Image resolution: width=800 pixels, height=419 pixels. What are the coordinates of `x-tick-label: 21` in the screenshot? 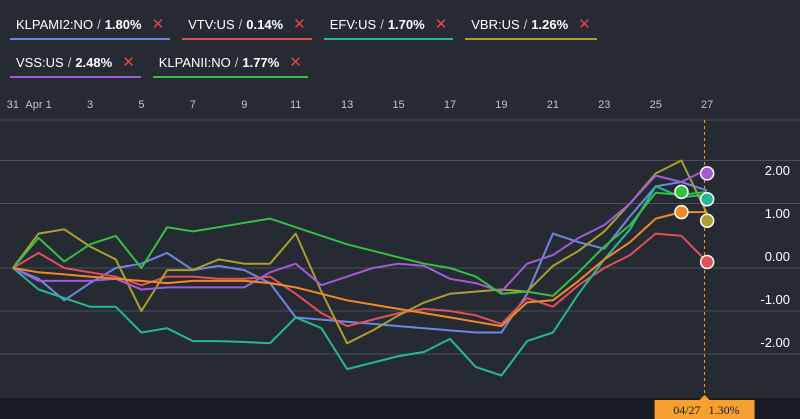 It's located at (553, 105).